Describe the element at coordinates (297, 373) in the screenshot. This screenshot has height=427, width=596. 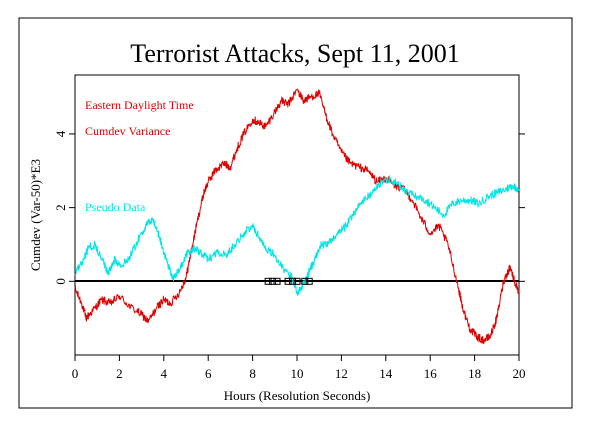
I see `x-tick-label: 10` at that location.